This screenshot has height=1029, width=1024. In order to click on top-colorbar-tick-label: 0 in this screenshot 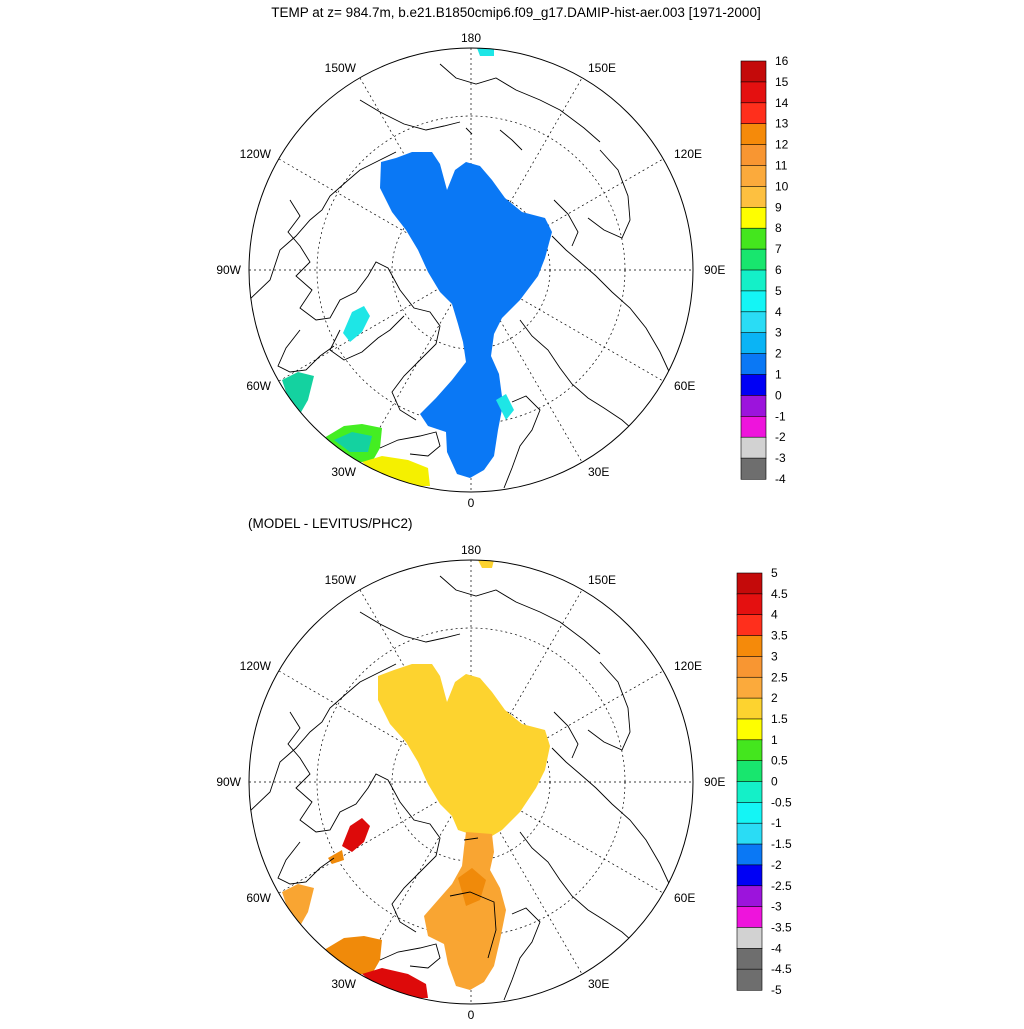, I will do `click(778, 395)`.